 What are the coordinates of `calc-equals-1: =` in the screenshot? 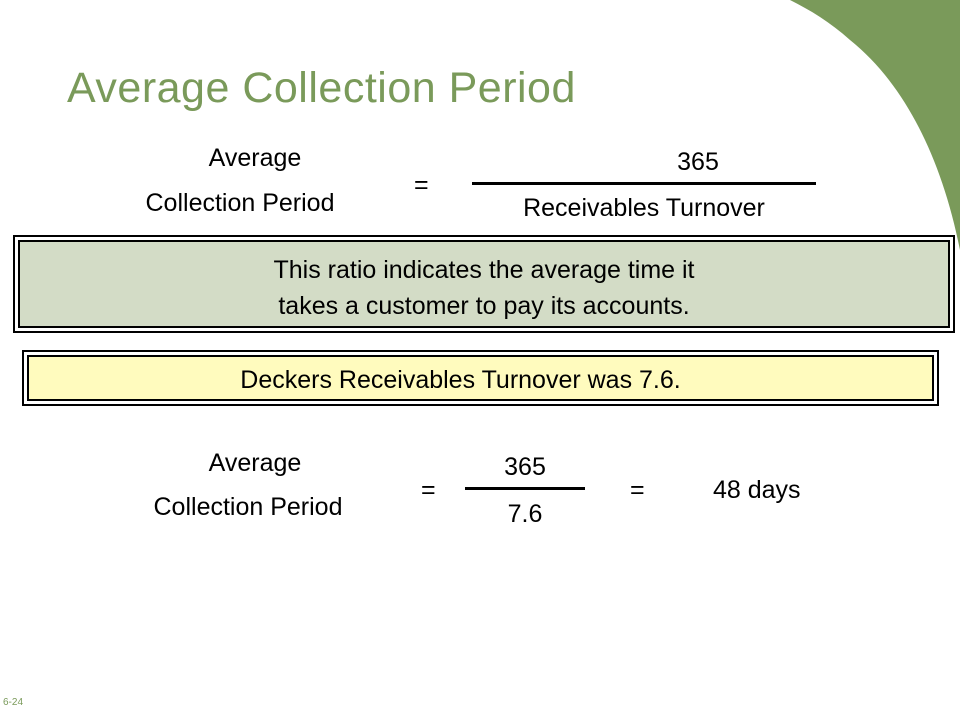 It's located at (428, 490).